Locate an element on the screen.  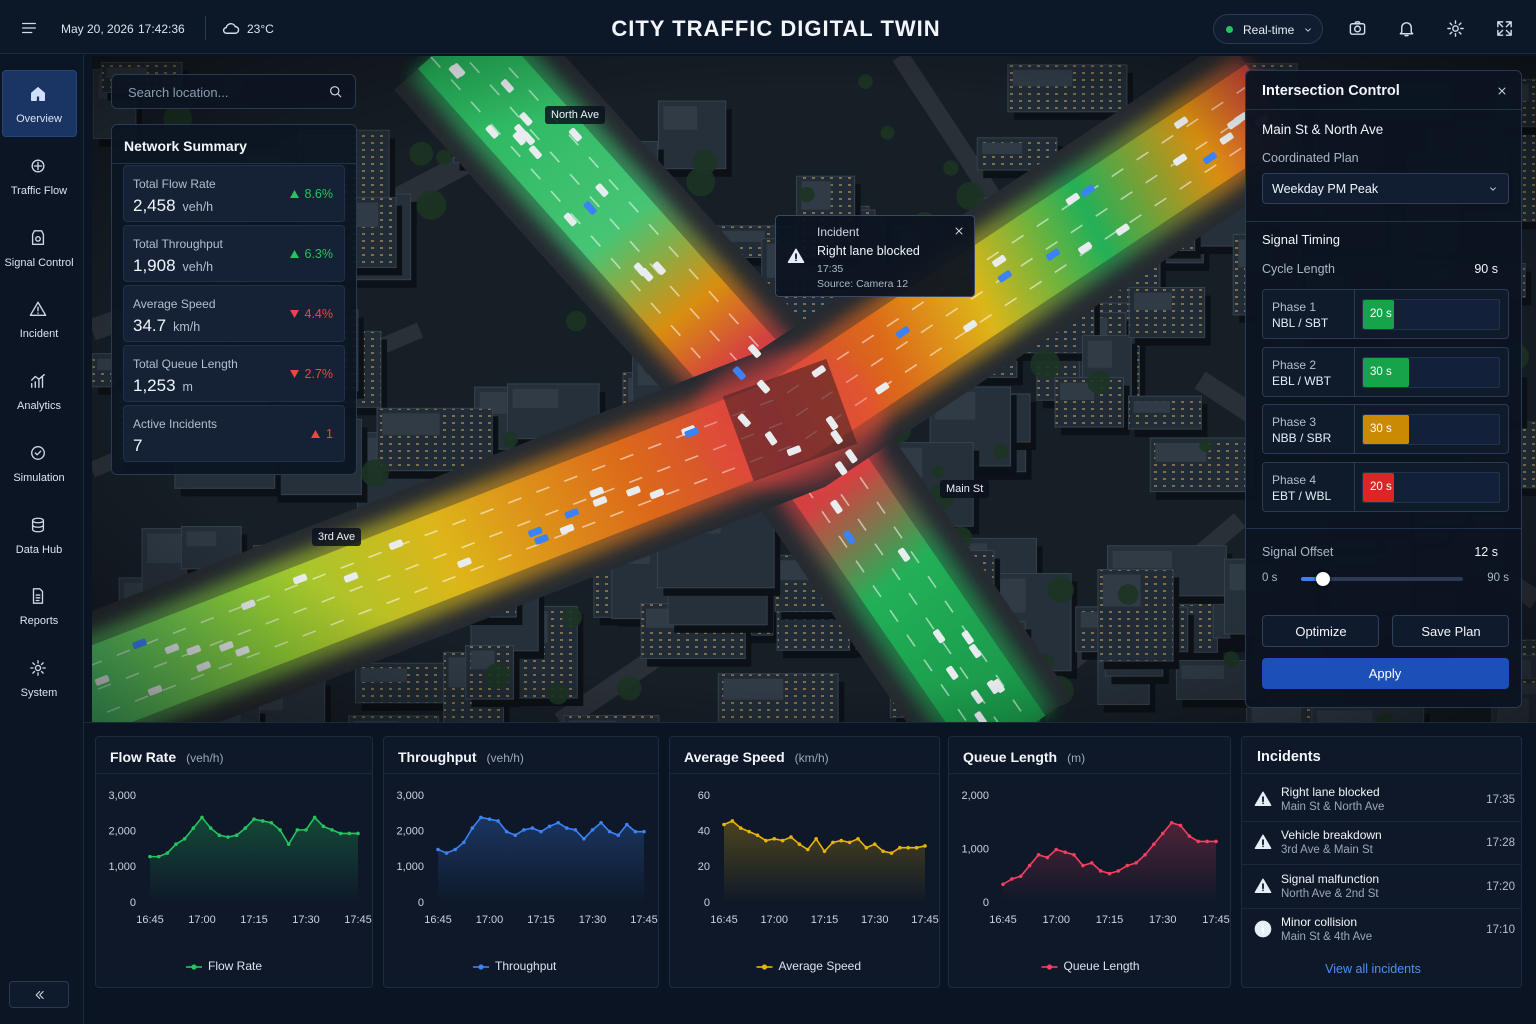
metric-unit: veh/h is located at coordinates (198, 267).